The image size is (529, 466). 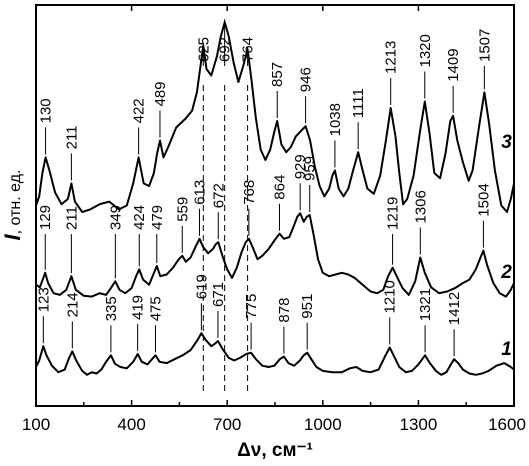 What do you see at coordinates (506, 349) in the screenshot?
I see `series-number-1: 1` at bounding box center [506, 349].